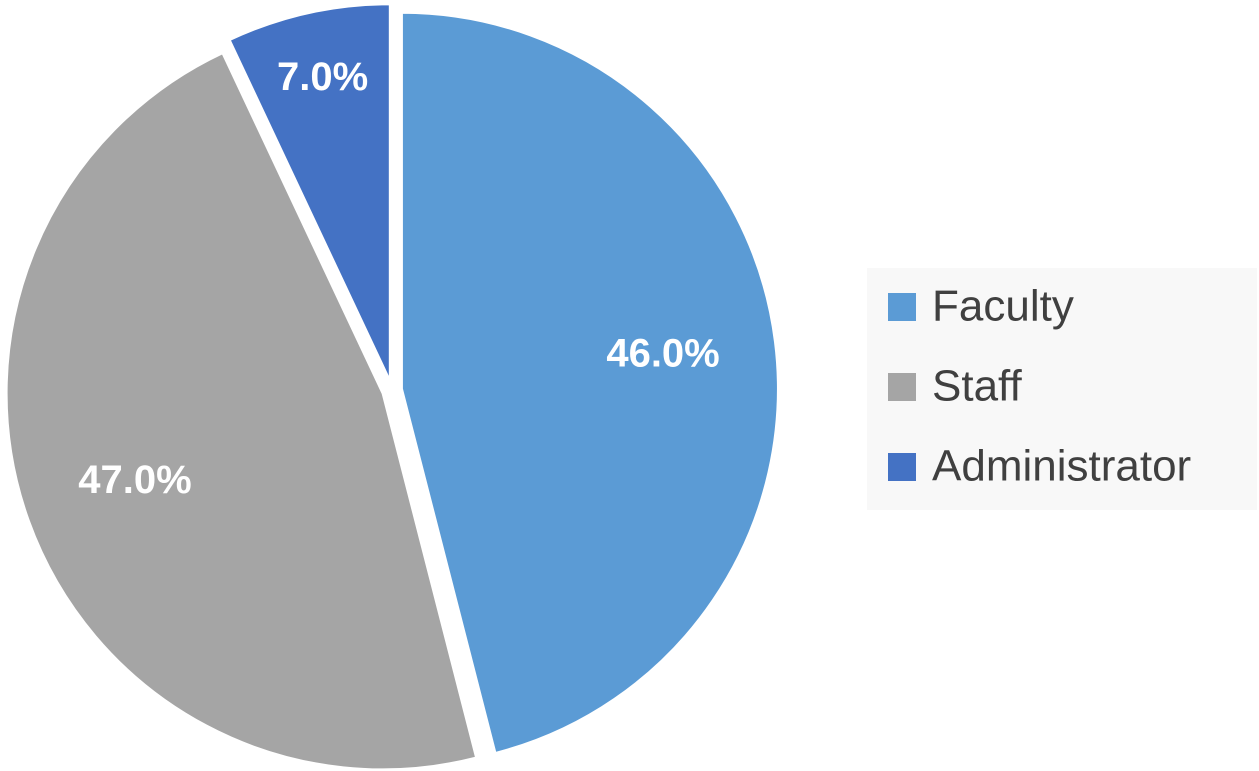 The image size is (1259, 771). Describe the element at coordinates (322, 77) in the screenshot. I see `data-label: 7.0%` at that location.